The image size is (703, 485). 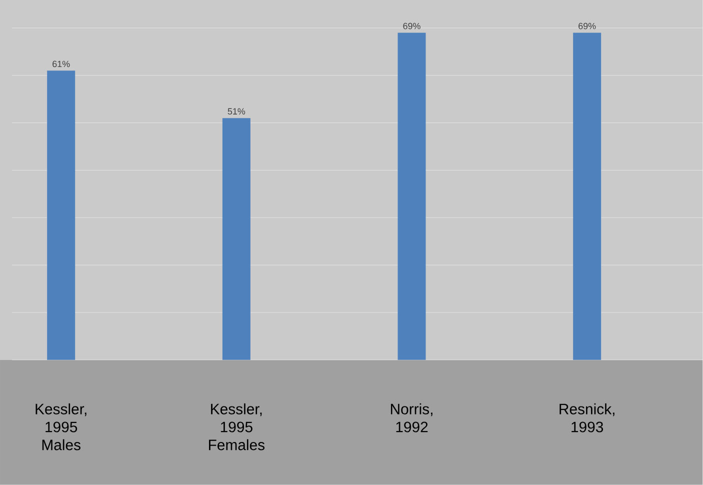 I want to click on data-label: 61%, so click(x=61, y=64).